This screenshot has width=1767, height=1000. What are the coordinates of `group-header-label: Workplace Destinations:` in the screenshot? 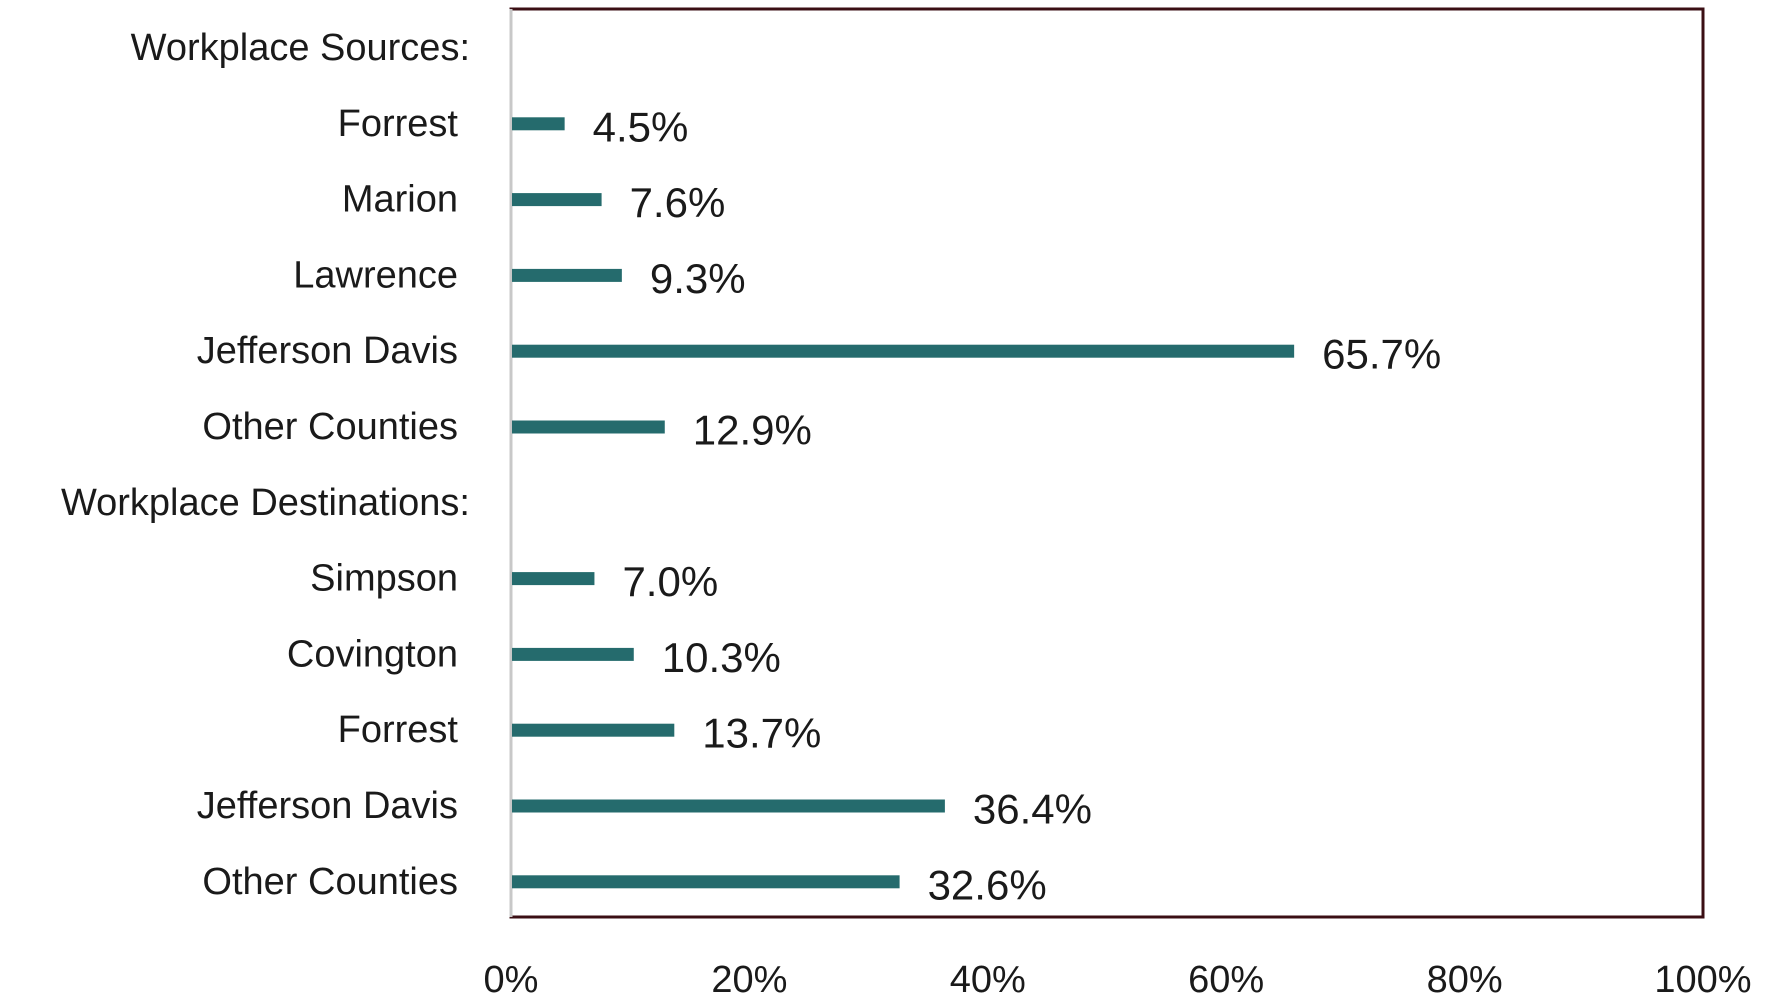 It's located at (265, 503).